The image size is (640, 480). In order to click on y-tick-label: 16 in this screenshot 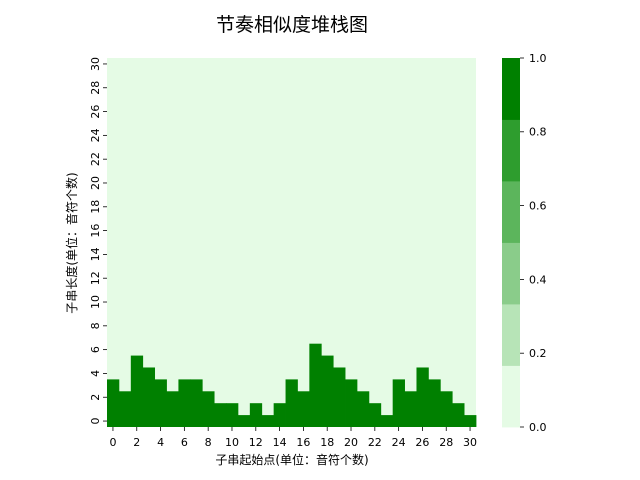, I will do `click(95, 231)`.